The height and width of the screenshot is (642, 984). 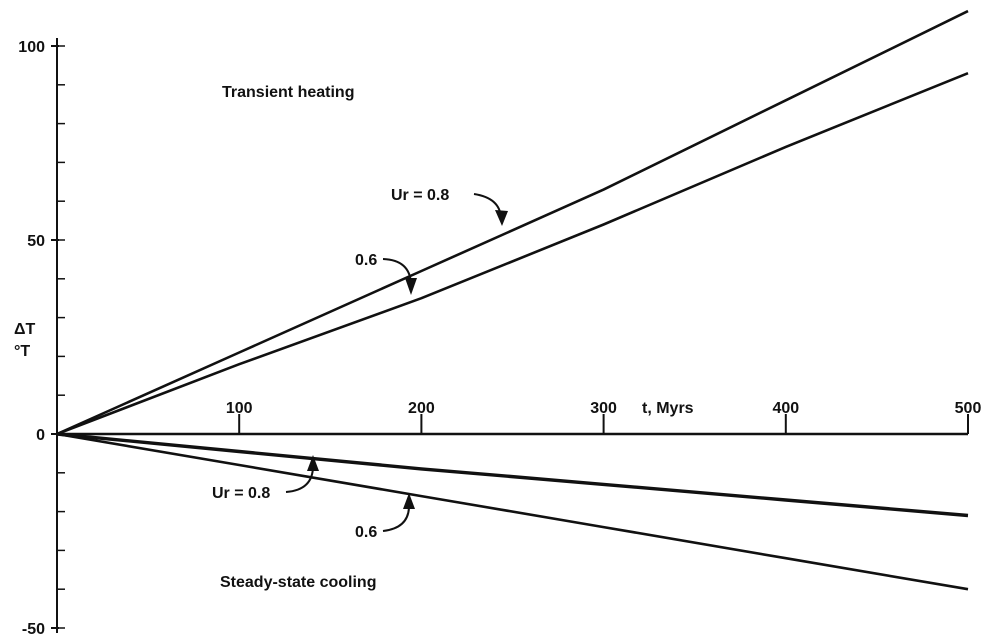 What do you see at coordinates (31, 47) in the screenshot?
I see `y-tick-label: 100` at bounding box center [31, 47].